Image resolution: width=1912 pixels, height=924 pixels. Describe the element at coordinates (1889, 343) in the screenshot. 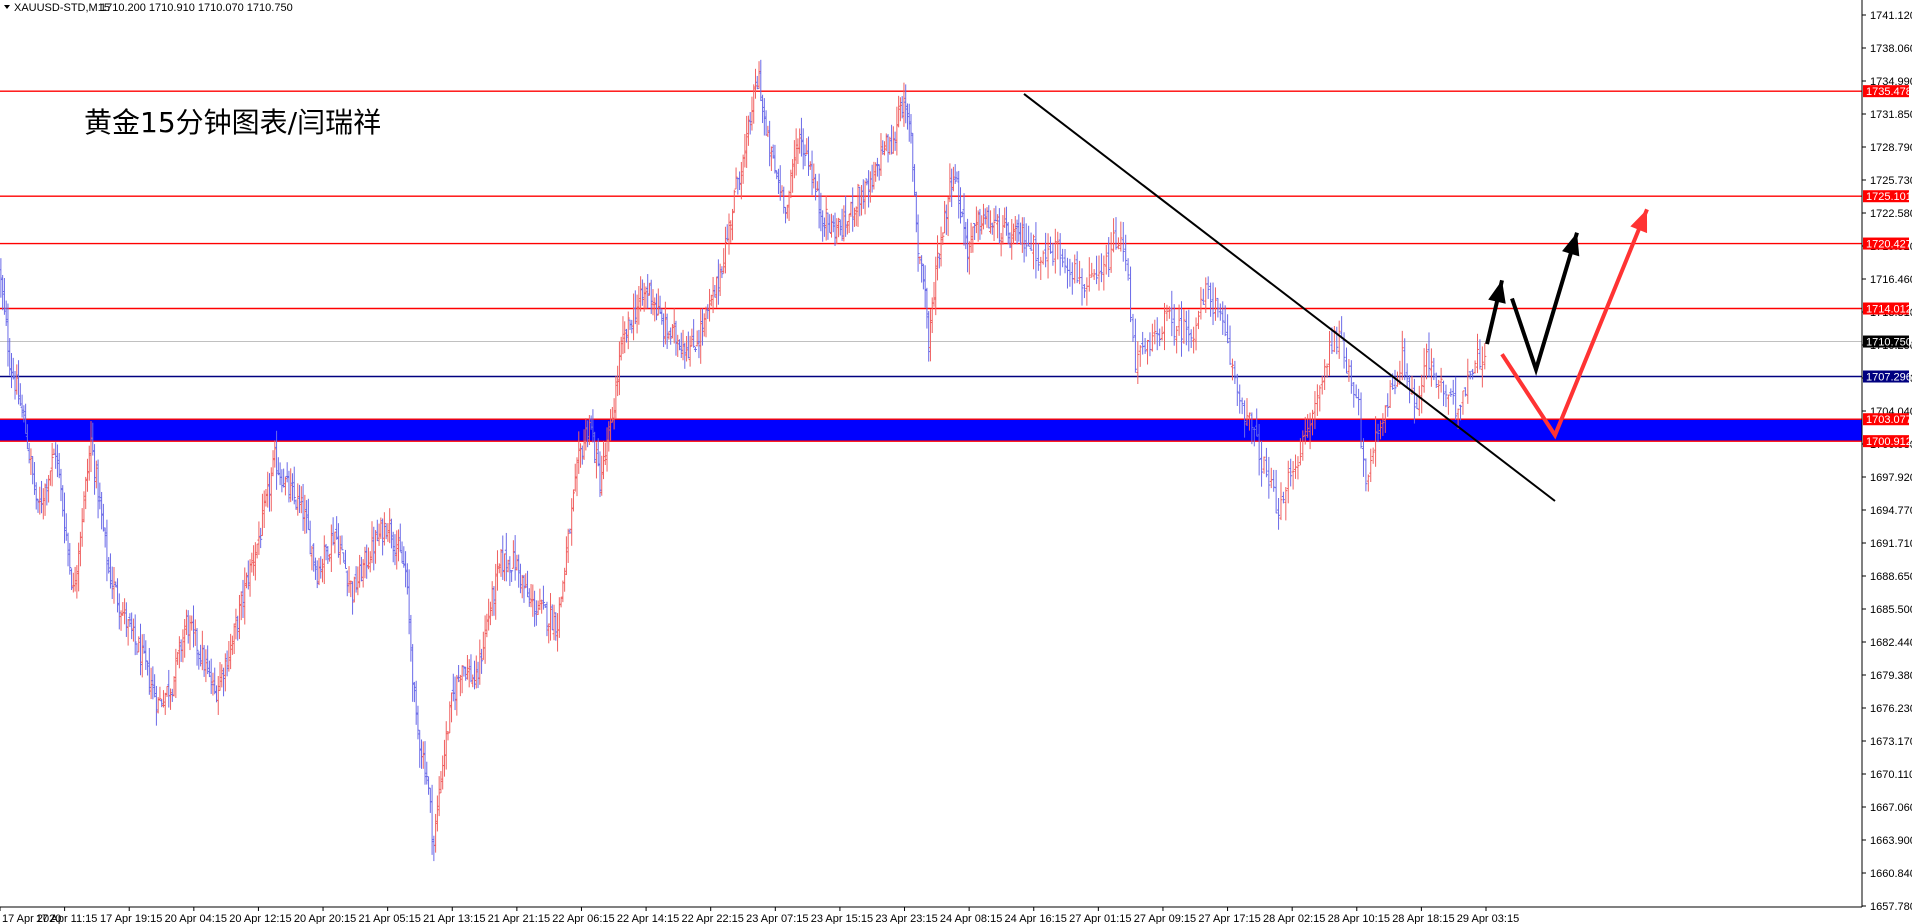

I see `current-price-tag-text: 1710.750` at that location.